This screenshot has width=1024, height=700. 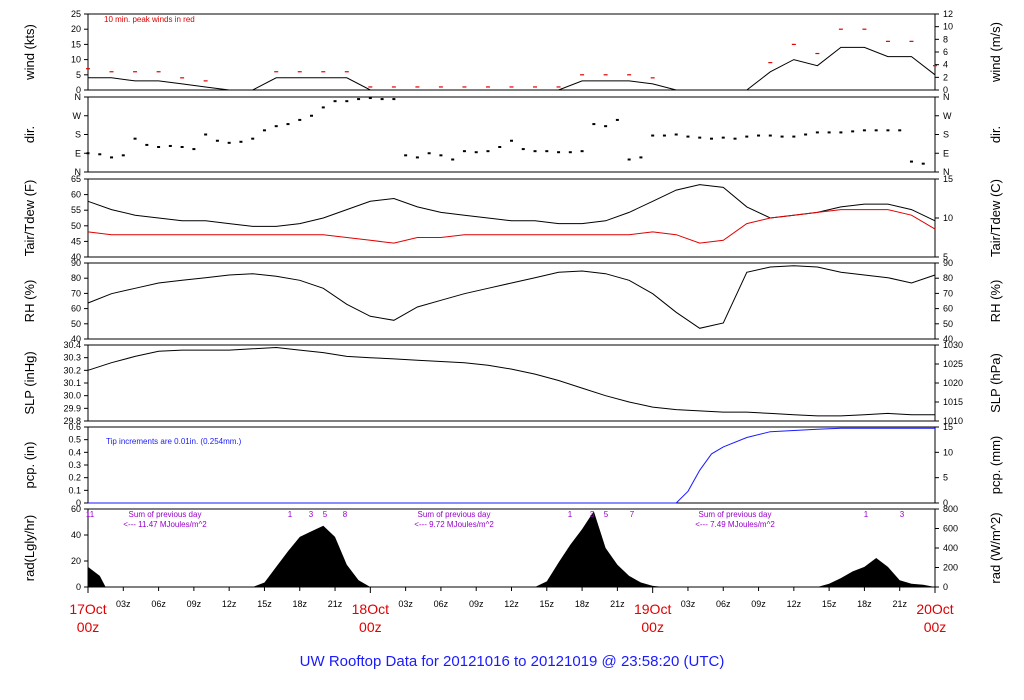 What do you see at coordinates (511, 381) in the screenshot?
I see `series-line-slp` at bounding box center [511, 381].